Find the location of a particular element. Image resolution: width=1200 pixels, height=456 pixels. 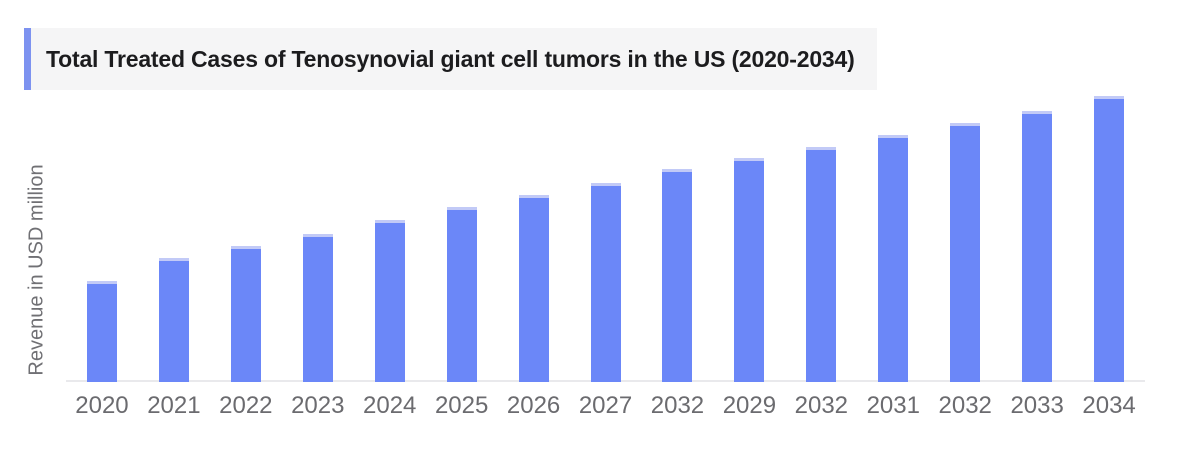

y-axis-title: Revenue in USD million is located at coordinates (36, 270).